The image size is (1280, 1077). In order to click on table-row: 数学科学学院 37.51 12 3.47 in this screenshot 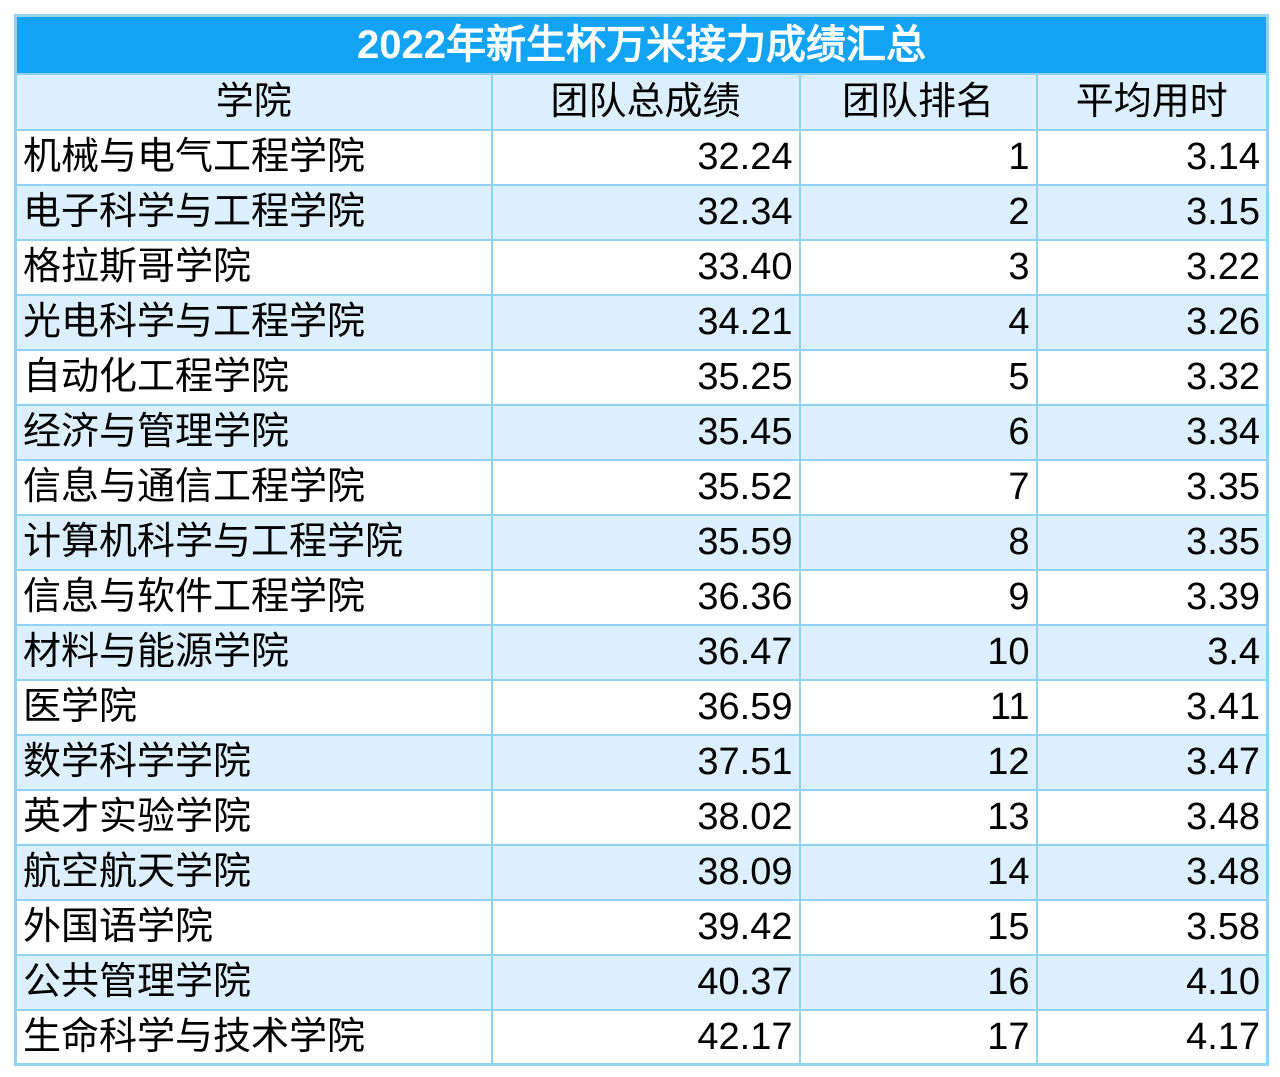, I will do `click(641, 762)`.